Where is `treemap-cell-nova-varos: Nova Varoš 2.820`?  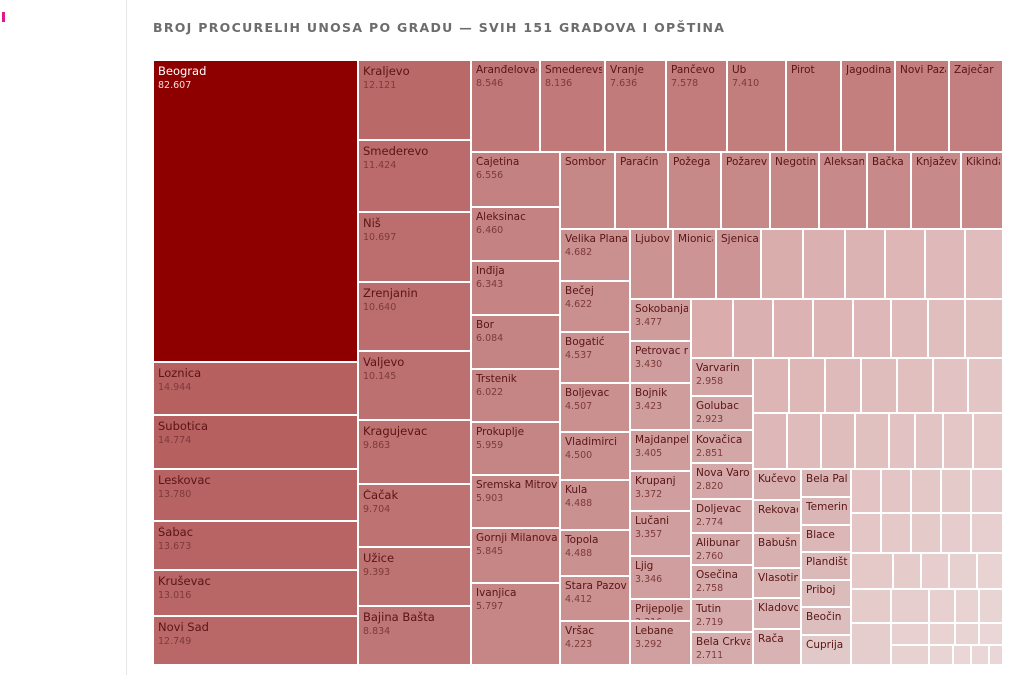
treemap-cell-nova-varos: Nova Varoš 2.820 is located at coordinates (722, 481).